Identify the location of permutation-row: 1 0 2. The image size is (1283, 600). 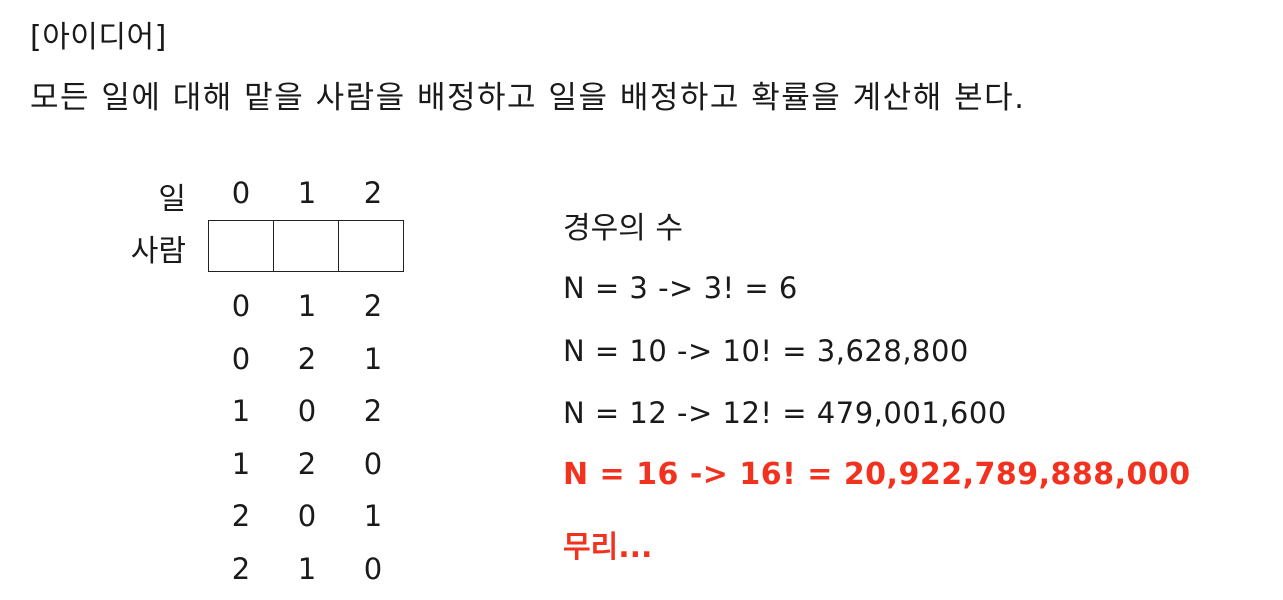
(307, 411).